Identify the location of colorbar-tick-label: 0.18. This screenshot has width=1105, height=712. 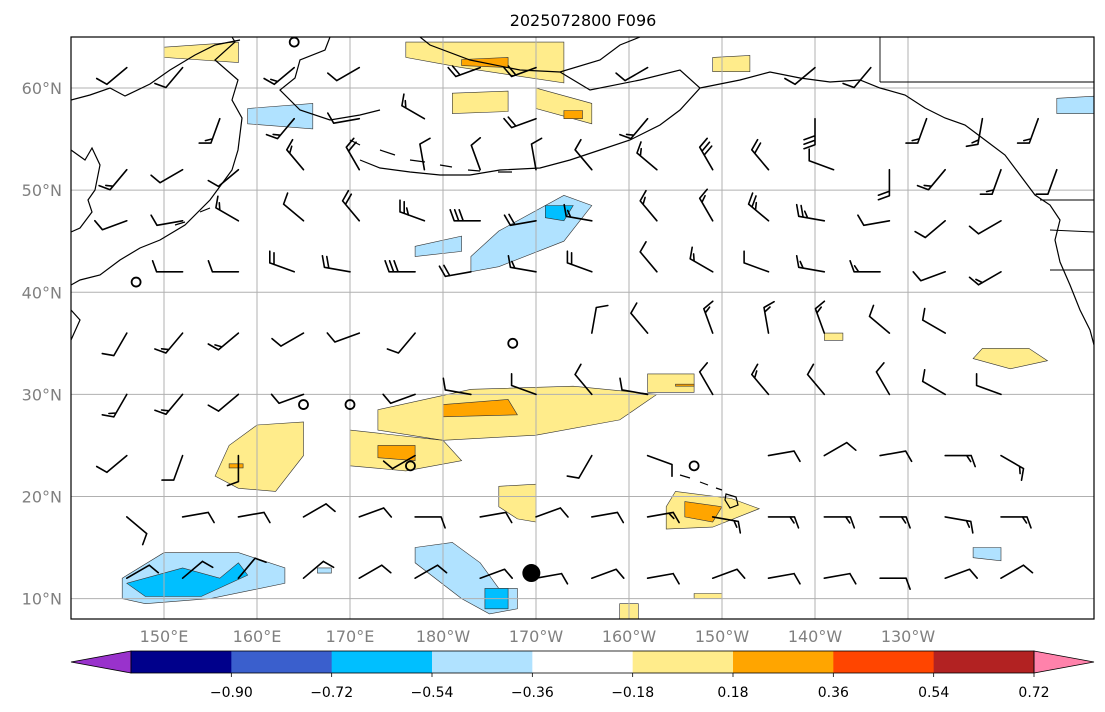
(732, 693).